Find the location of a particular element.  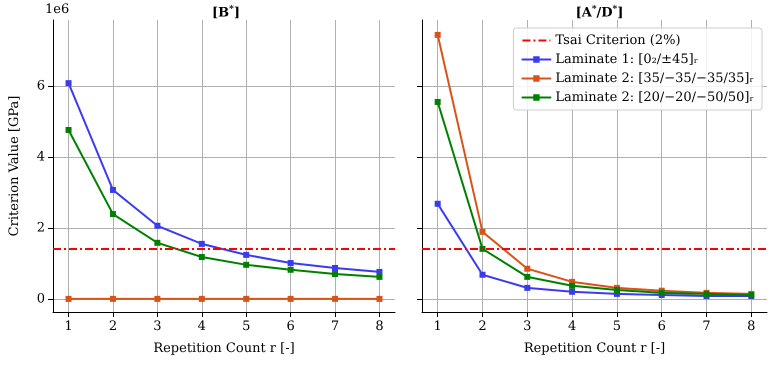

legend-label: Laminate 2: [20/−20/−50/50]ᵣ is located at coordinates (654, 97).